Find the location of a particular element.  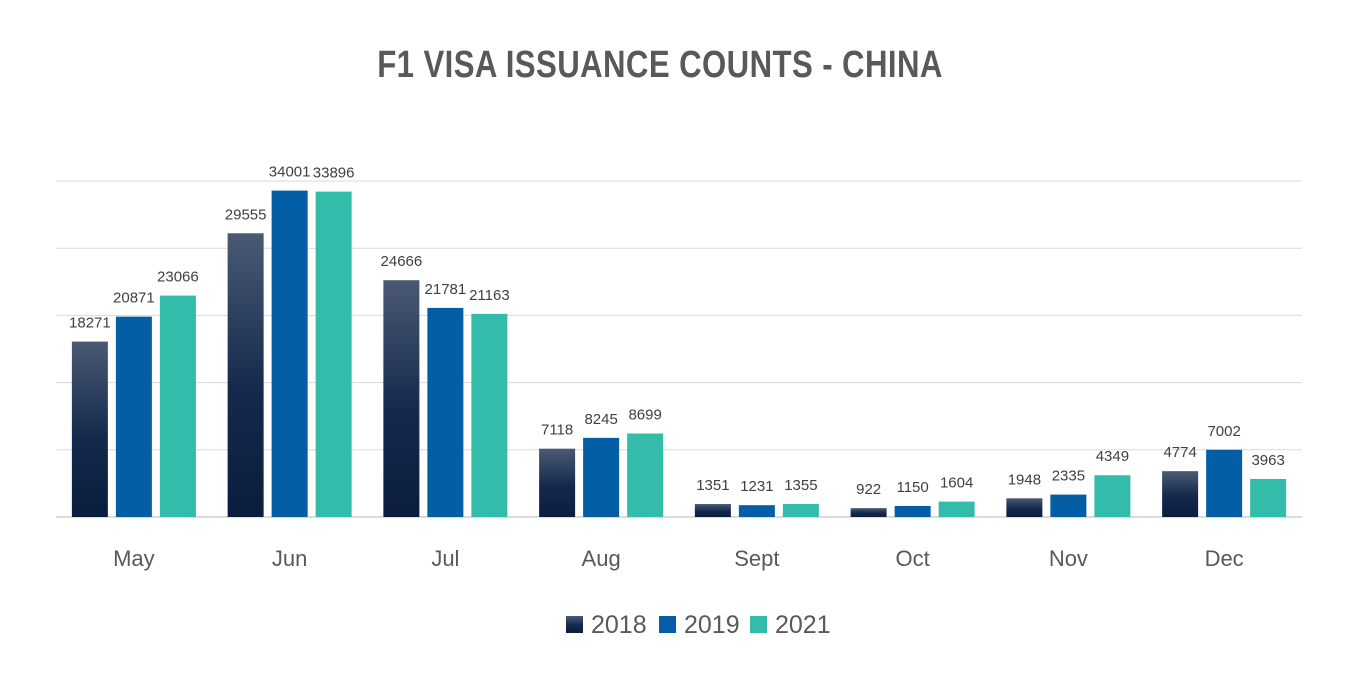

data-label-2018-sept: 1351 is located at coordinates (712, 485).